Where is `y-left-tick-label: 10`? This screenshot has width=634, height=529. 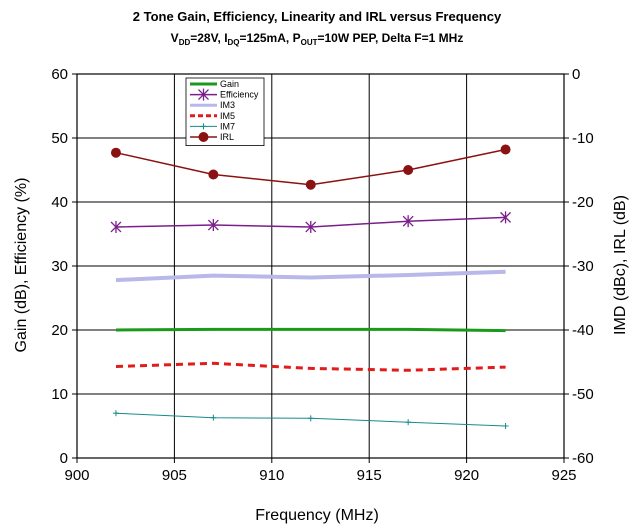 y-left-tick-label: 10 is located at coordinates (59, 394).